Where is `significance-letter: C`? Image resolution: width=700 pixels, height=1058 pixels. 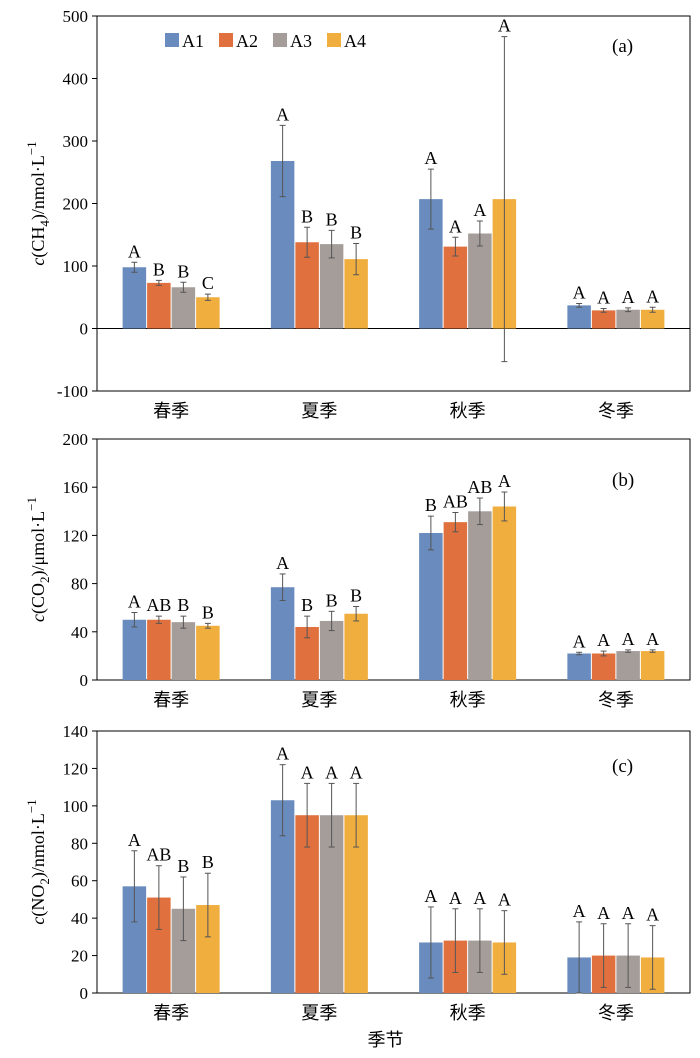
significance-letter: C is located at coordinates (208, 283).